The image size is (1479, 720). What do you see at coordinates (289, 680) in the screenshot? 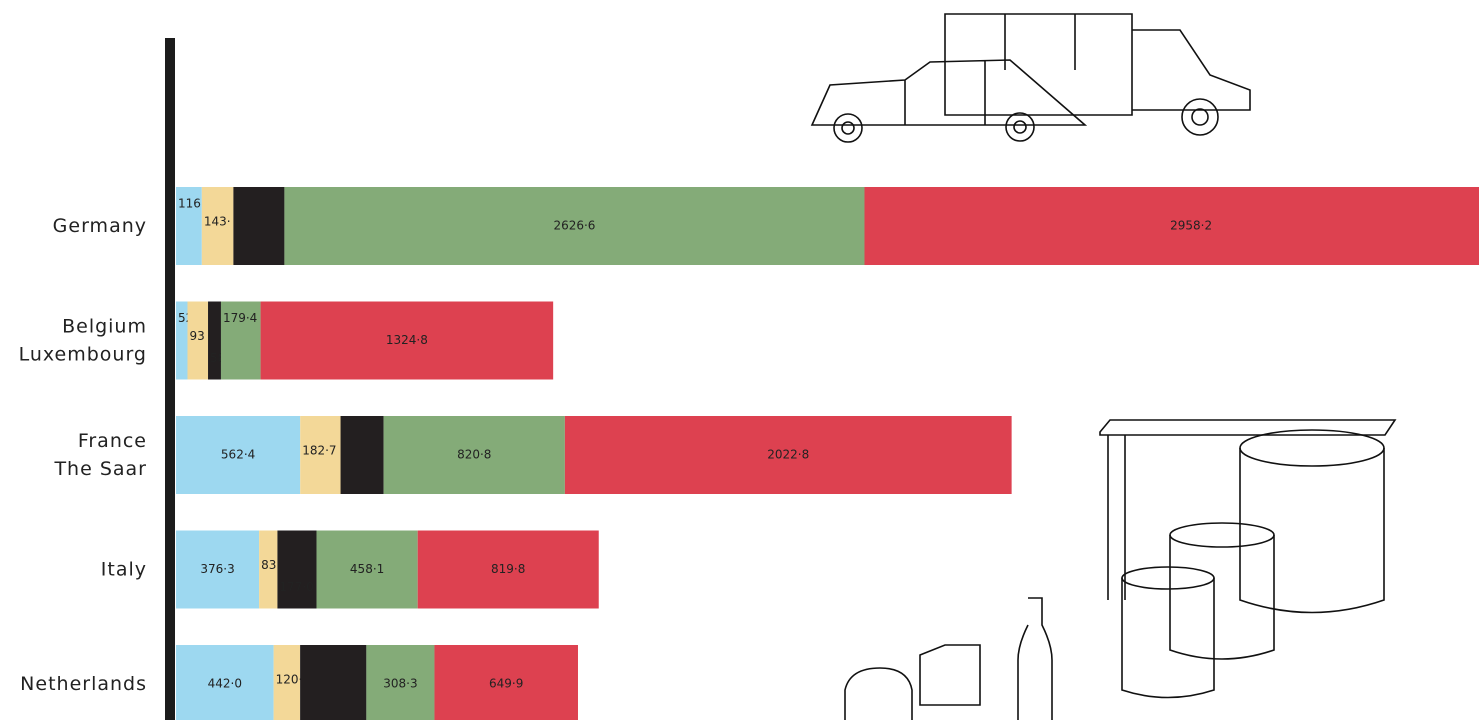
I see `value-label: 120·` at bounding box center [289, 680].